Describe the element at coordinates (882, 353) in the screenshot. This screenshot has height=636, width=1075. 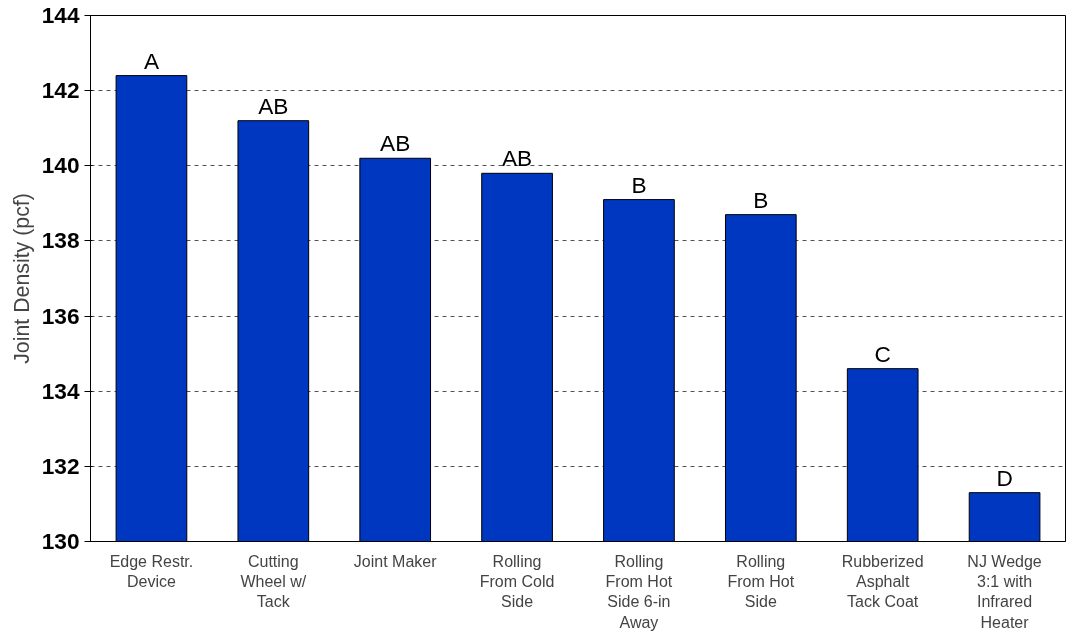
I see `annotation: C` at that location.